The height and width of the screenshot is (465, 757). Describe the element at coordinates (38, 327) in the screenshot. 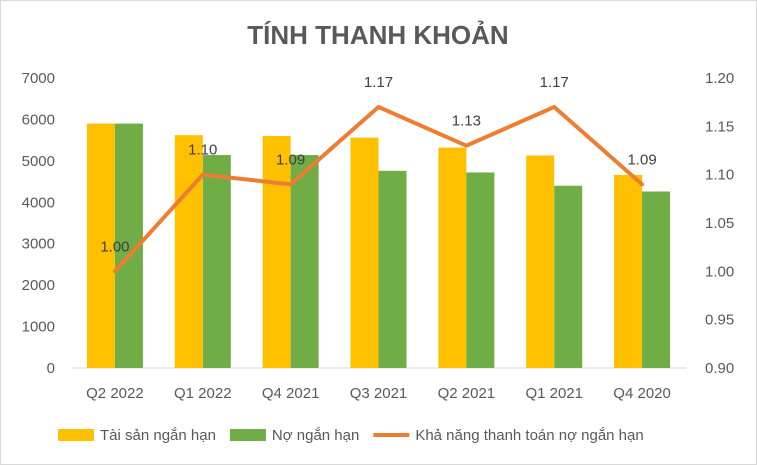

I see `y-left-tick-label: 1000` at that location.